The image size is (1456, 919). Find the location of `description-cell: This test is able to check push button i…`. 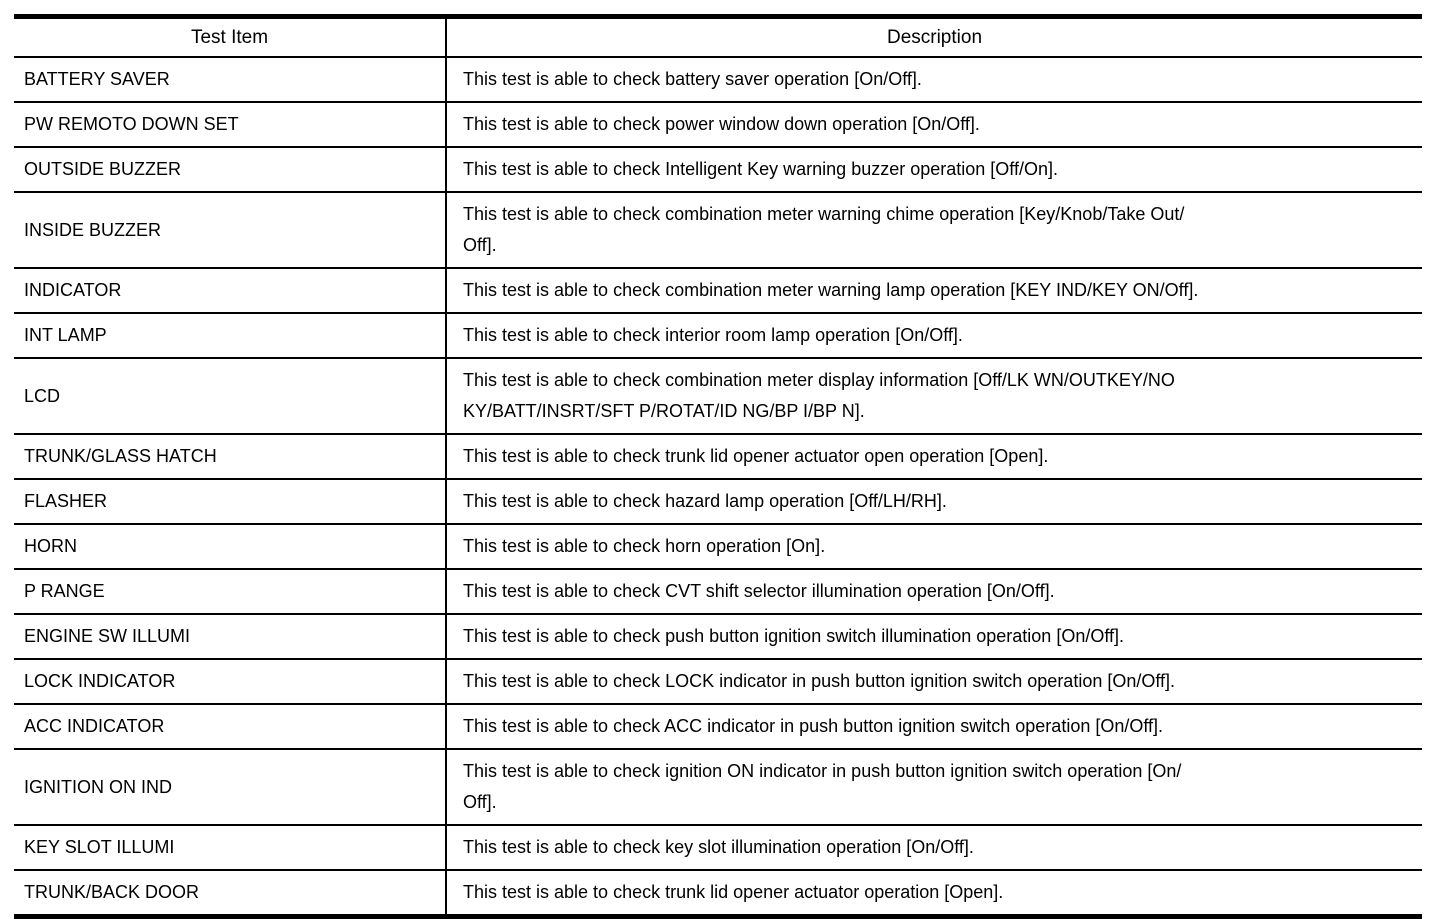

description-cell: This test is able to check push button i… is located at coordinates (934, 637).